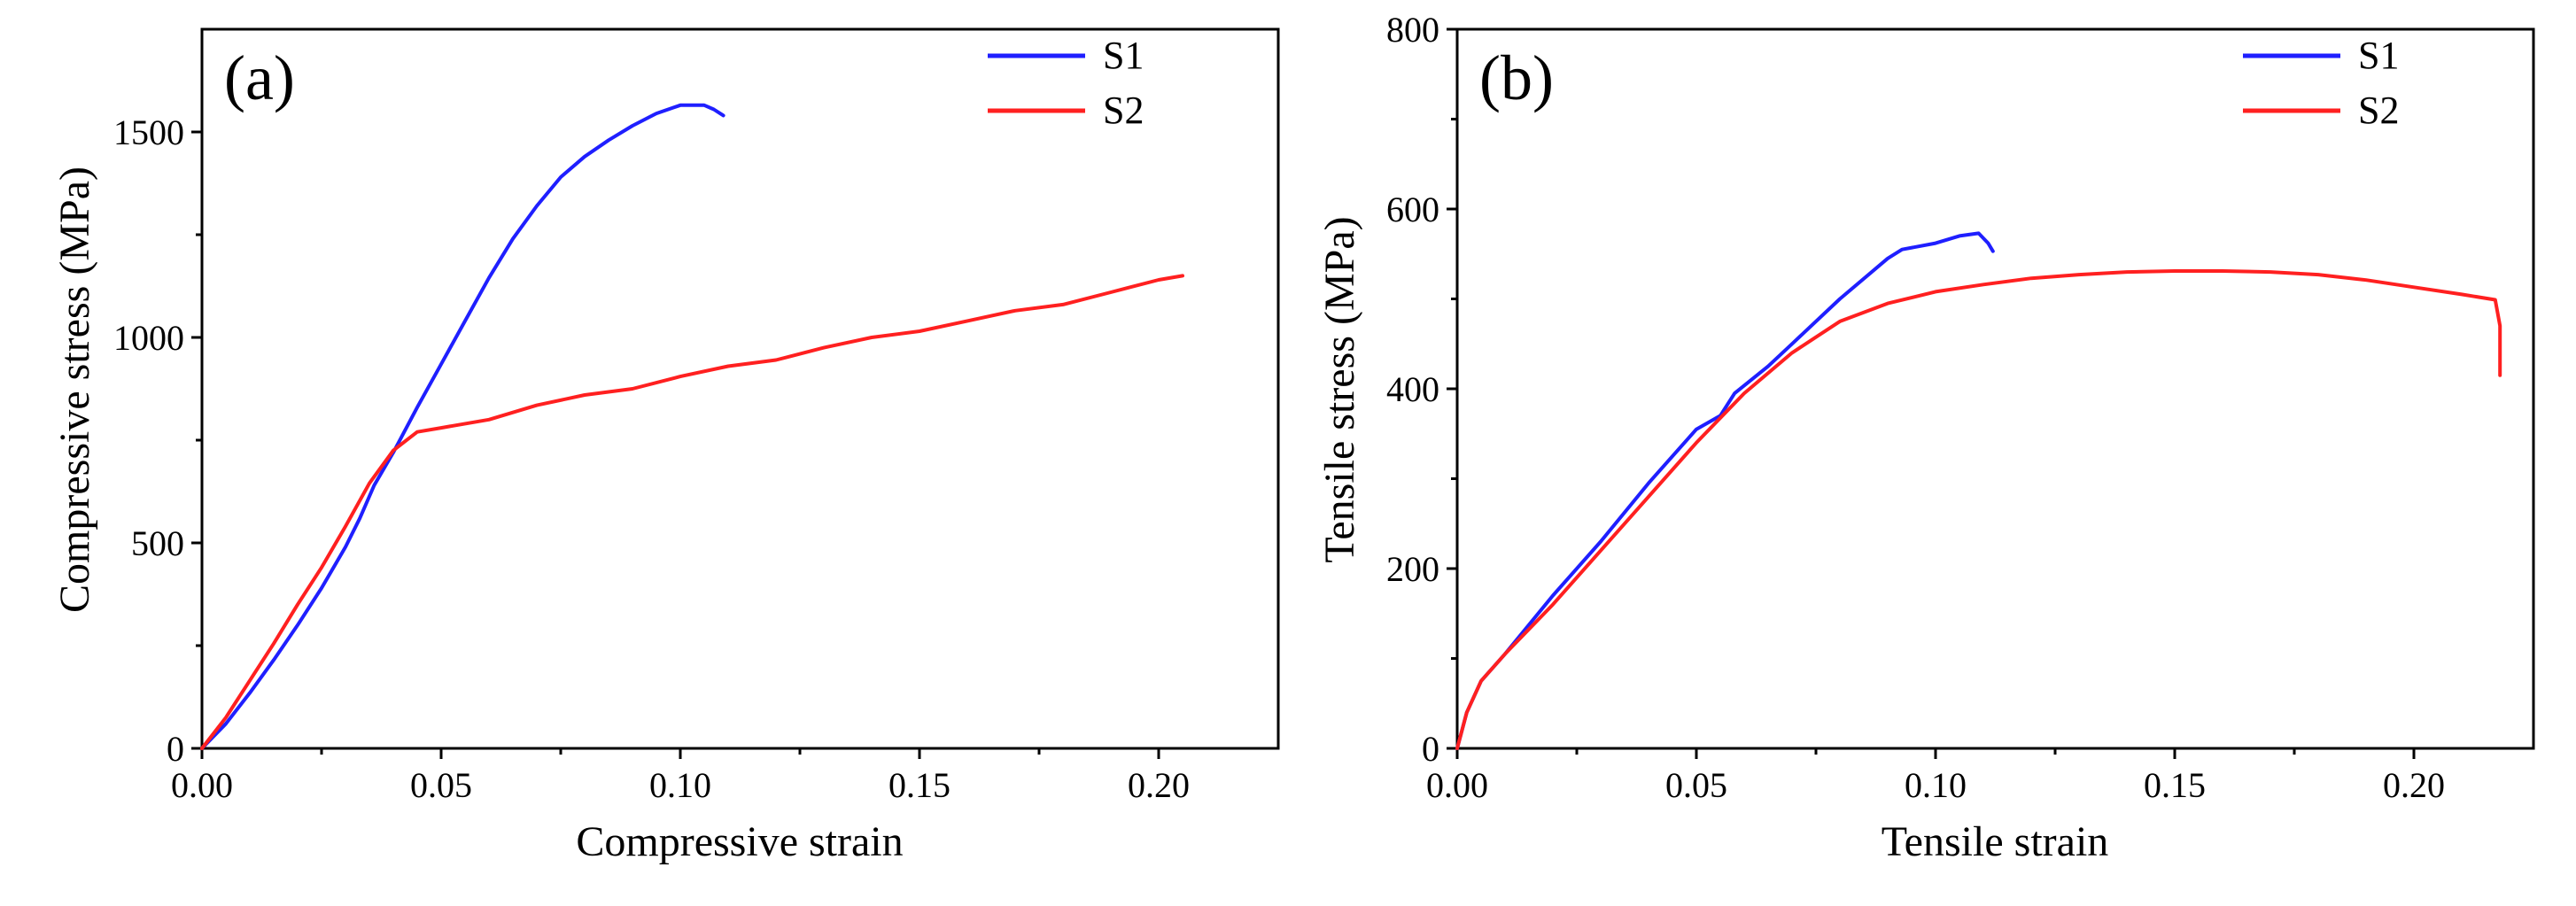 This screenshot has width=2576, height=906. What do you see at coordinates (259, 78) in the screenshot?
I see `panel-label: (a)` at bounding box center [259, 78].